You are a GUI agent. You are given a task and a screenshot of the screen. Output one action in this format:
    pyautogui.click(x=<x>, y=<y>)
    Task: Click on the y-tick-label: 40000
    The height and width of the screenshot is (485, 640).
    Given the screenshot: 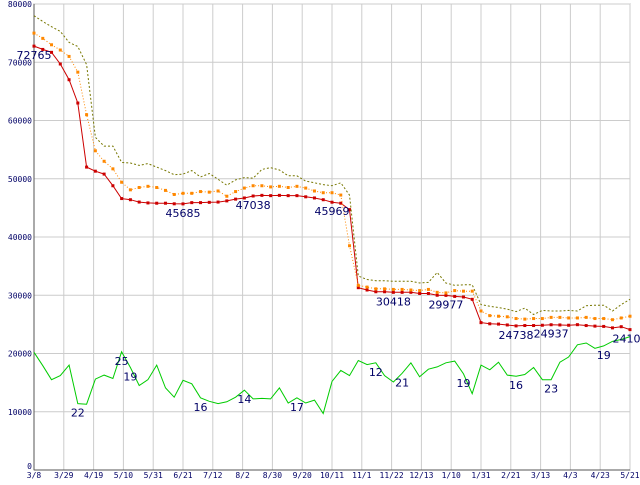 What is the action you would take?
    pyautogui.click(x=20, y=237)
    